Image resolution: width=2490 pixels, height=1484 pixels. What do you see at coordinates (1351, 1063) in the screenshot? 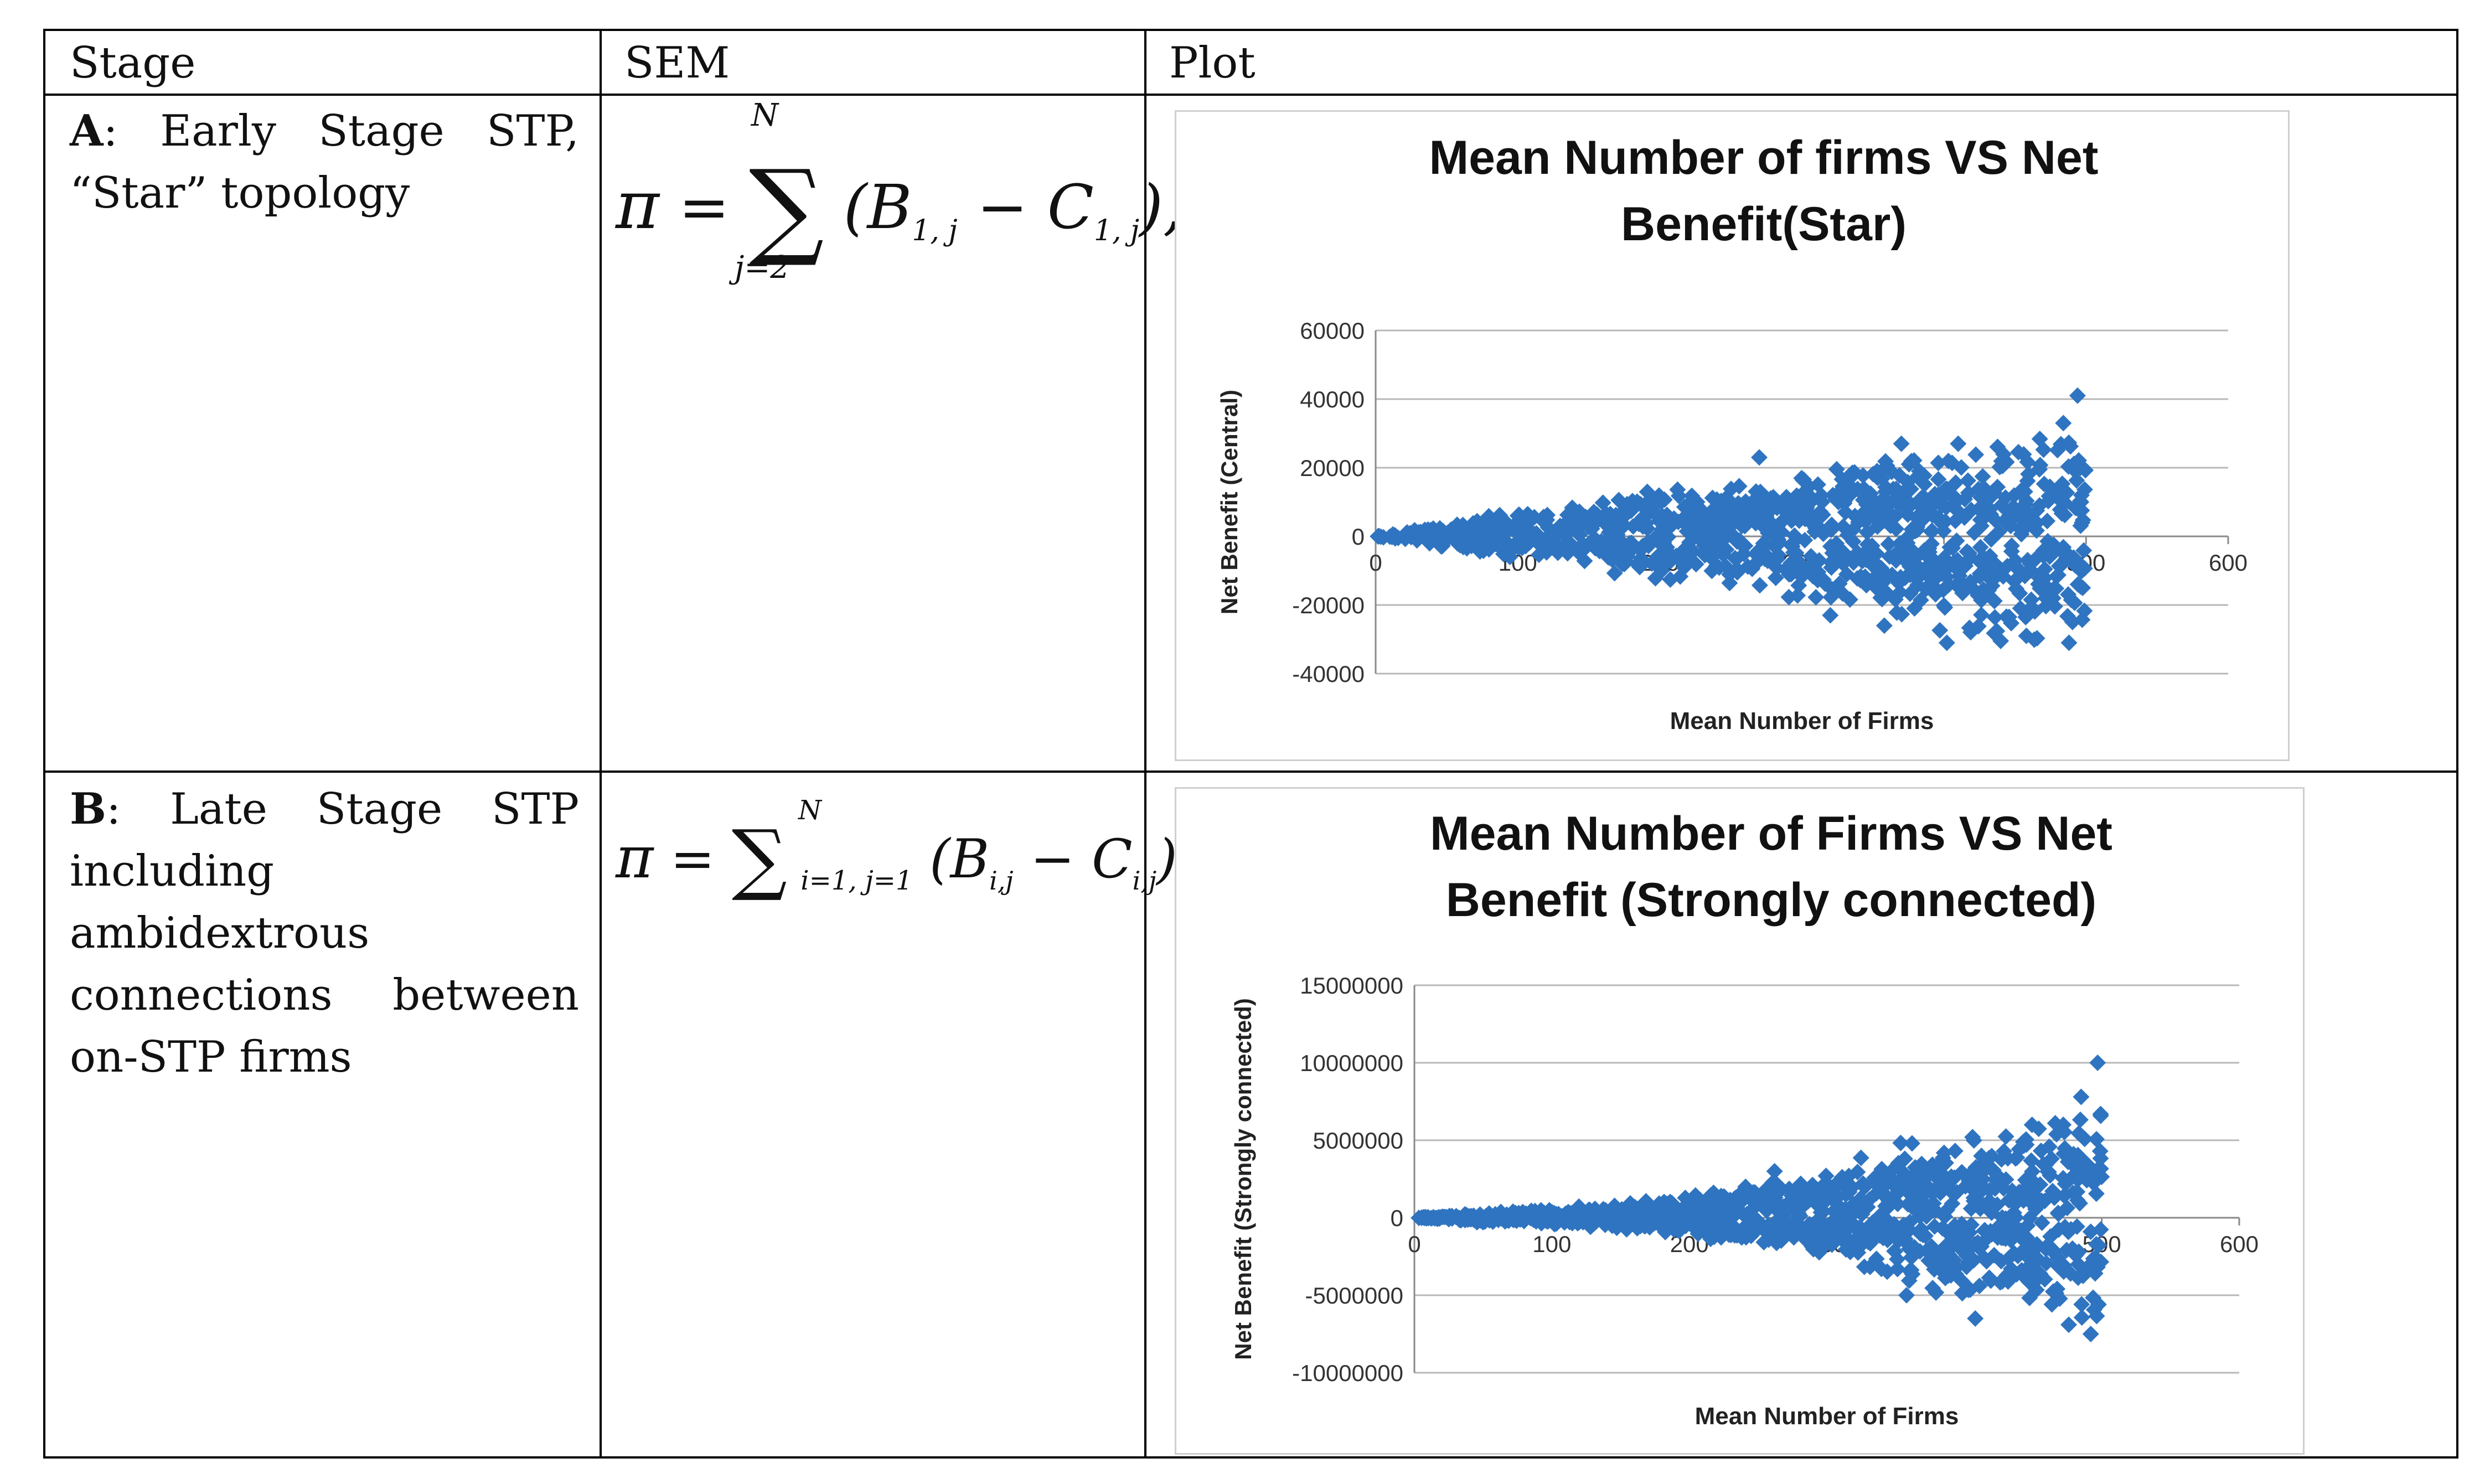
I see `y-tick-label: 10000000` at bounding box center [1351, 1063].